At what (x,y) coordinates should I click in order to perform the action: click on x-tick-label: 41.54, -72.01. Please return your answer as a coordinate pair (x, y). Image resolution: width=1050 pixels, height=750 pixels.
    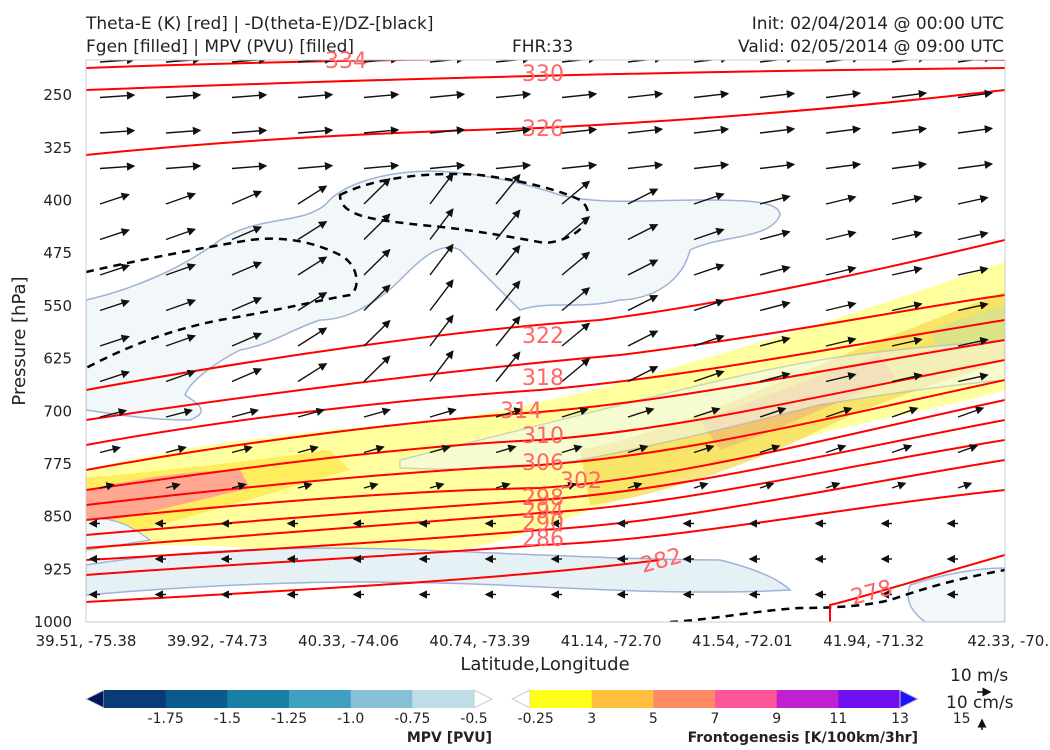
    Looking at the image, I should click on (742, 641).